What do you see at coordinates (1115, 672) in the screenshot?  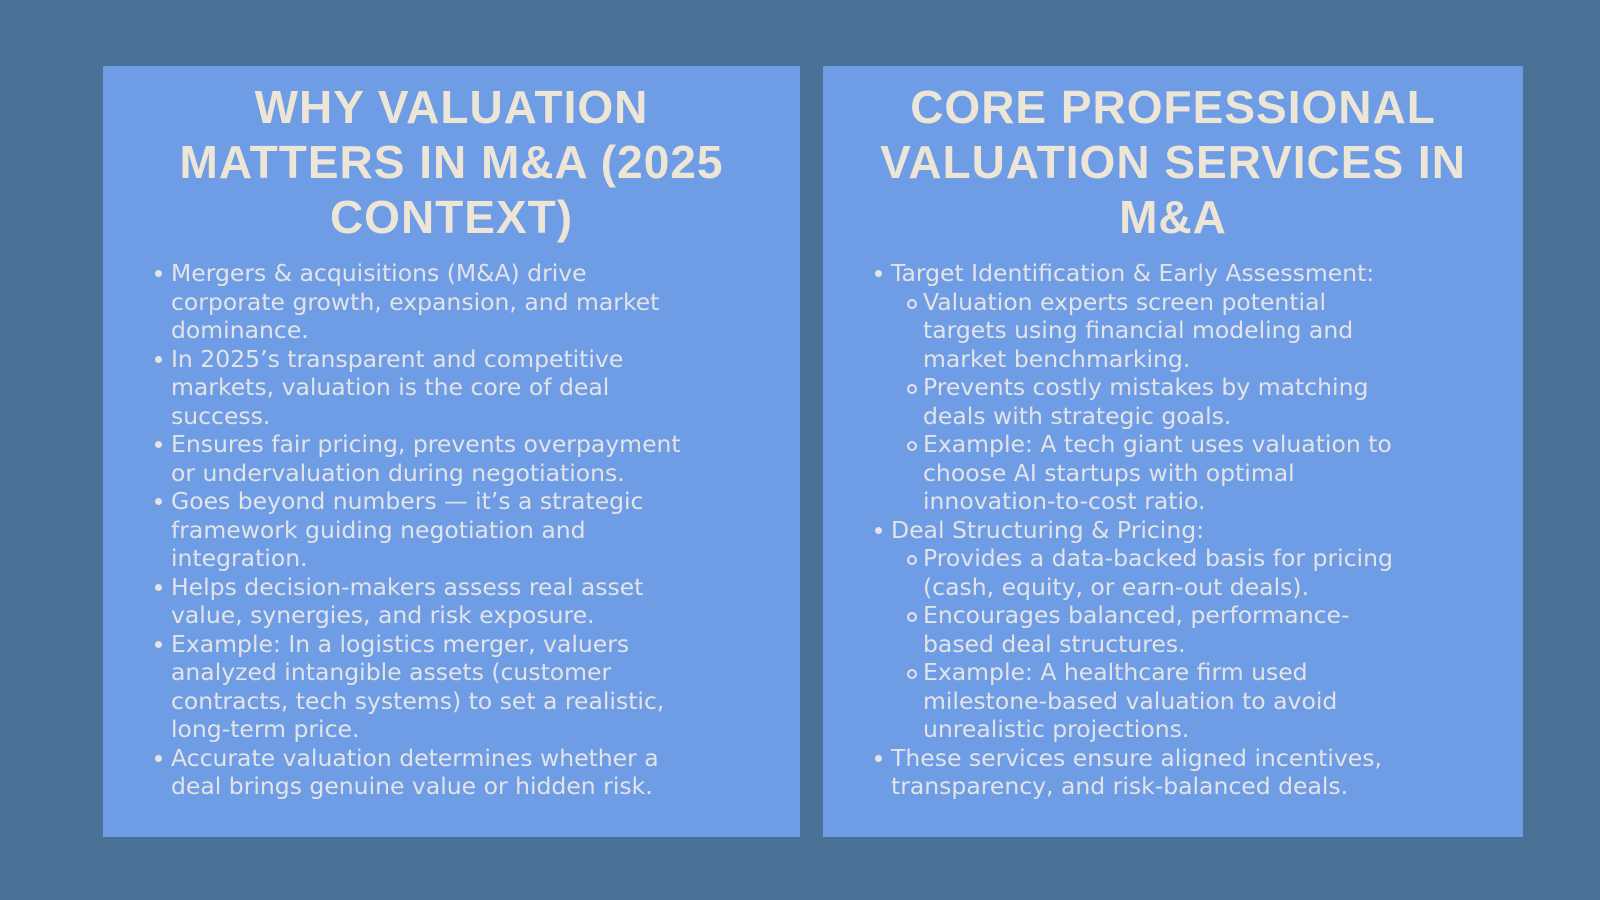 I see `bullet-line: Example: A healthcare firm used` at bounding box center [1115, 672].